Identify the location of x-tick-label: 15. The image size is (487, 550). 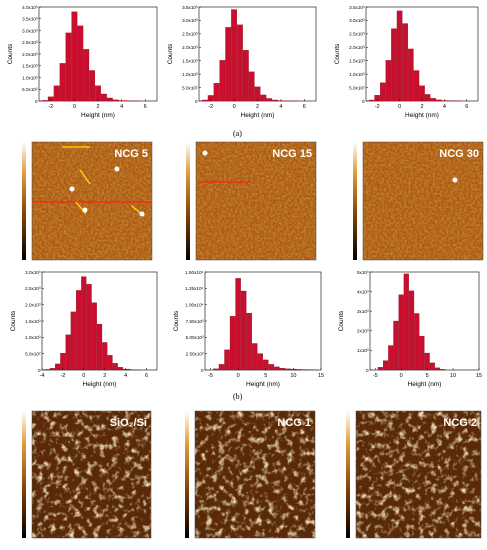
(321, 376).